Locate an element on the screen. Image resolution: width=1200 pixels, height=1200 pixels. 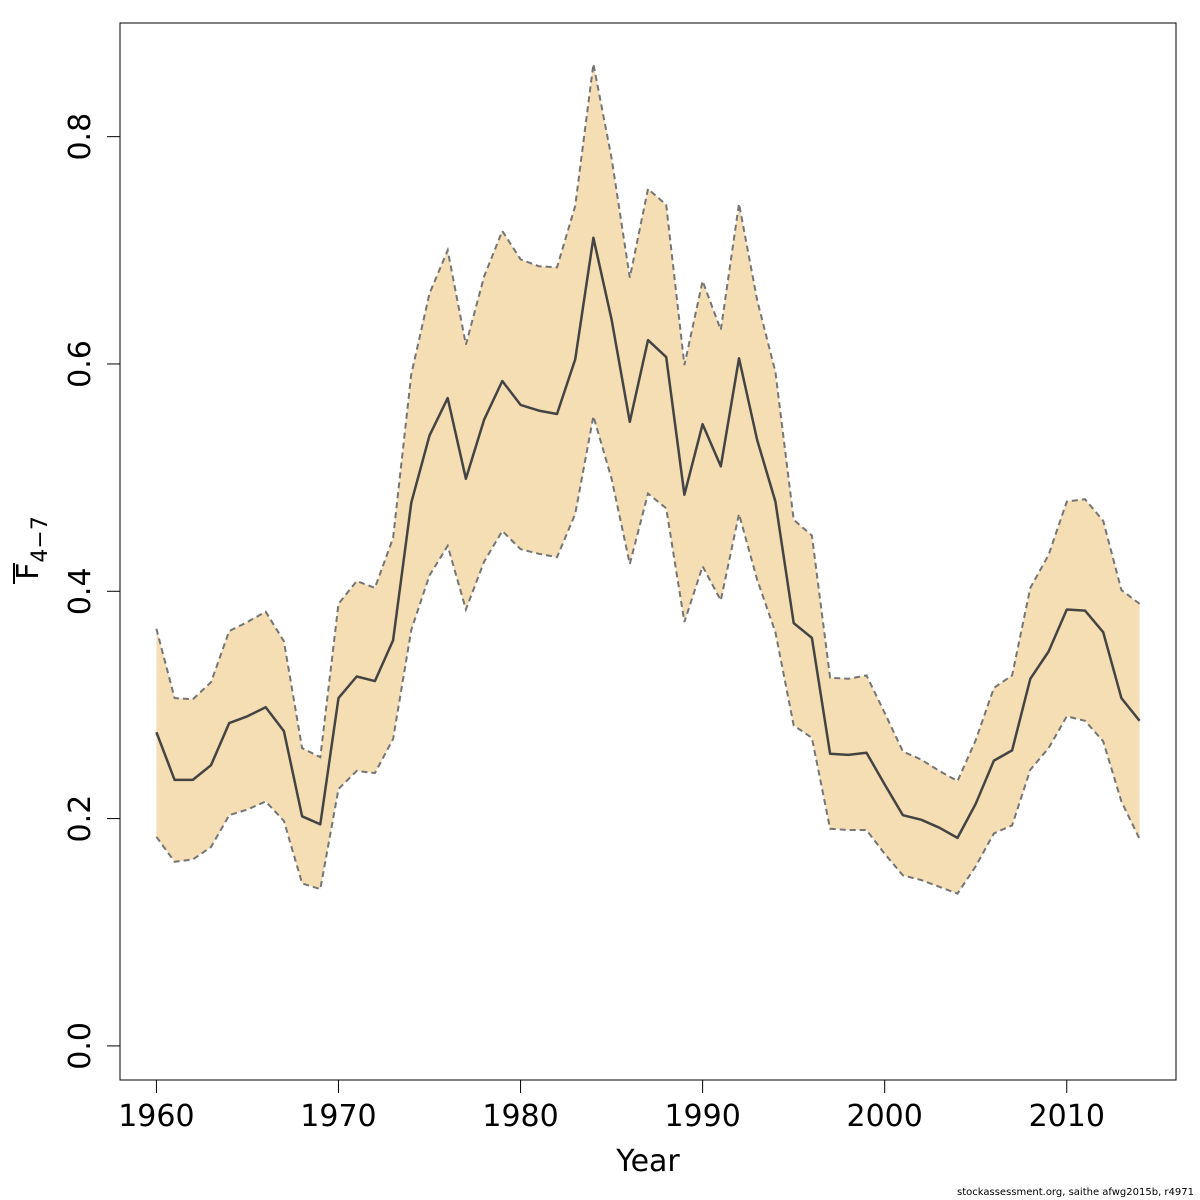
x-tick-label: 1980 is located at coordinates (520, 1116).